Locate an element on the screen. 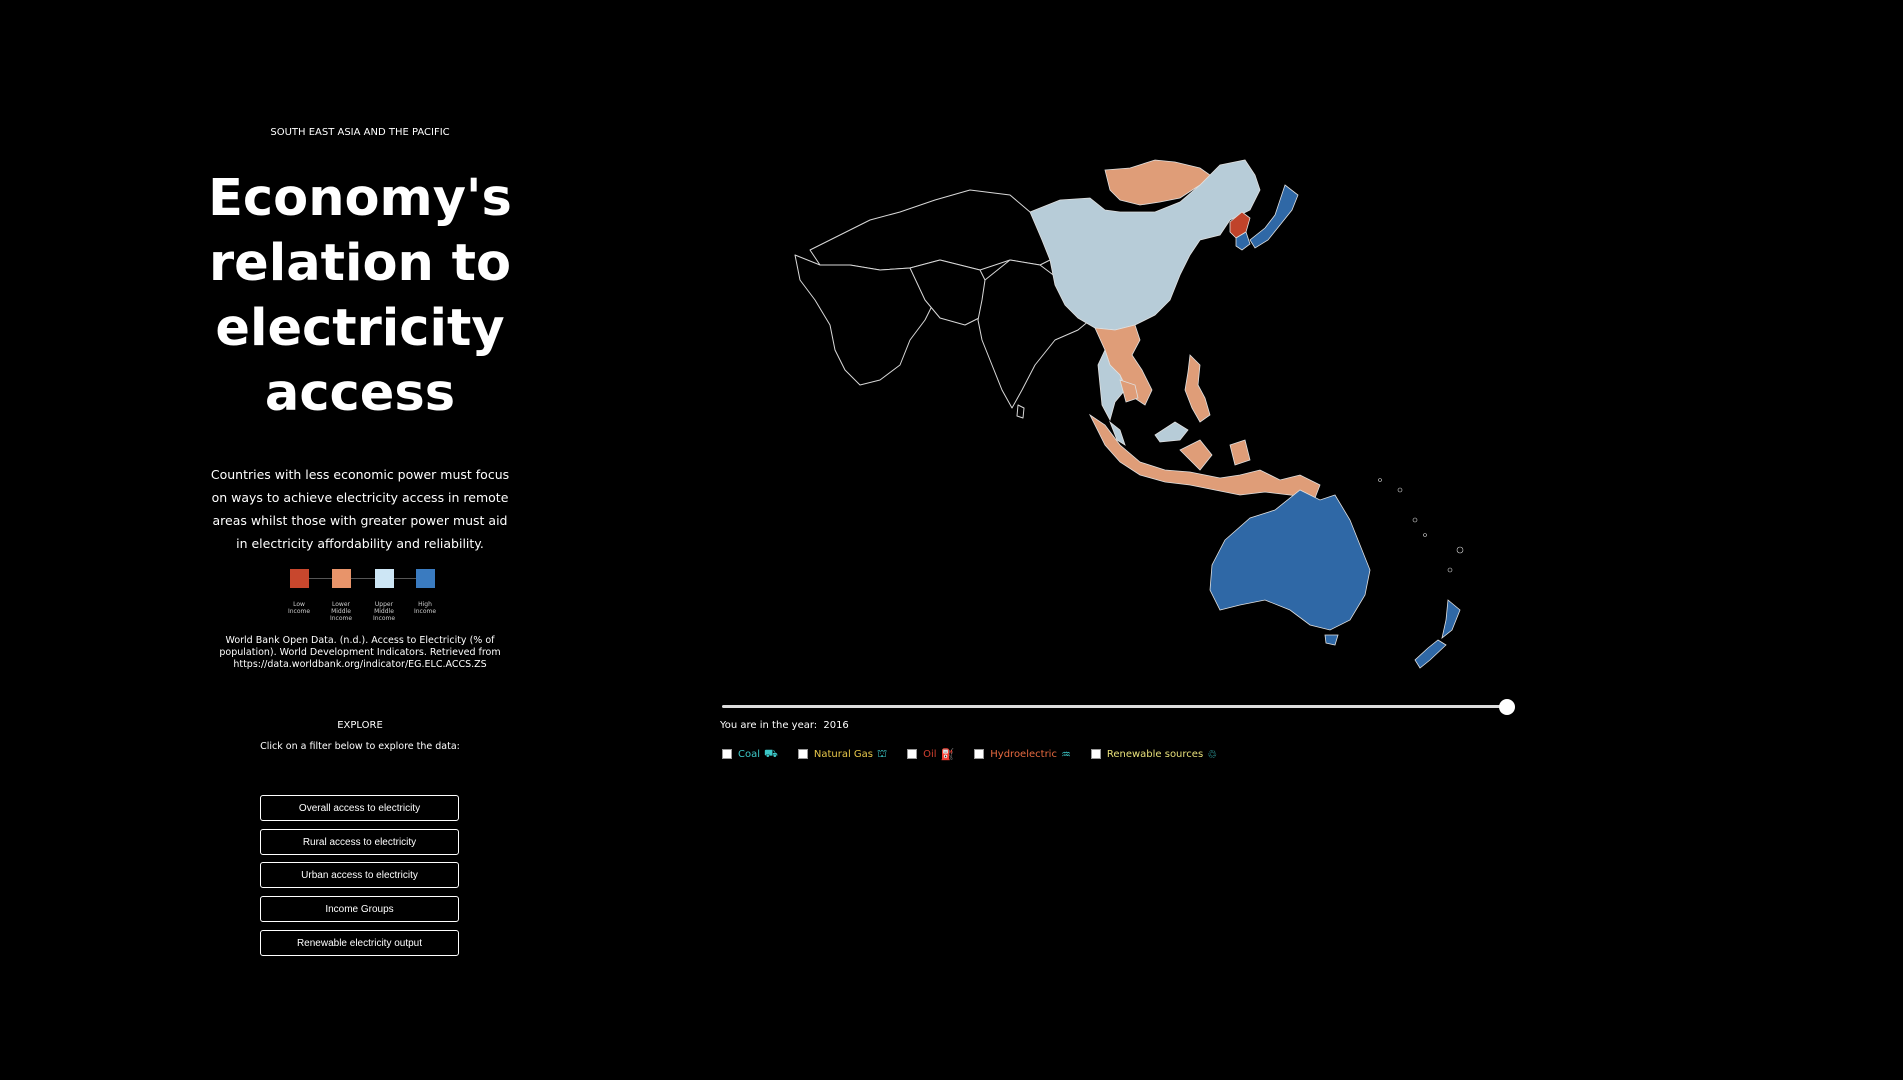  hydroelectric-label: Hydroelectric is located at coordinates (1023, 754).